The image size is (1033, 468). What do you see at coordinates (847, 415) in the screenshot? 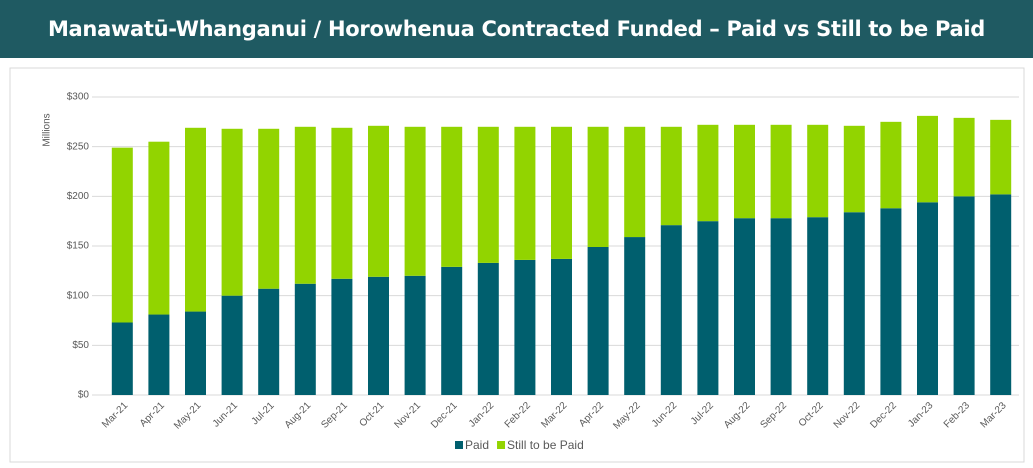
I see `x-tick-label: Nov-22` at bounding box center [847, 415].